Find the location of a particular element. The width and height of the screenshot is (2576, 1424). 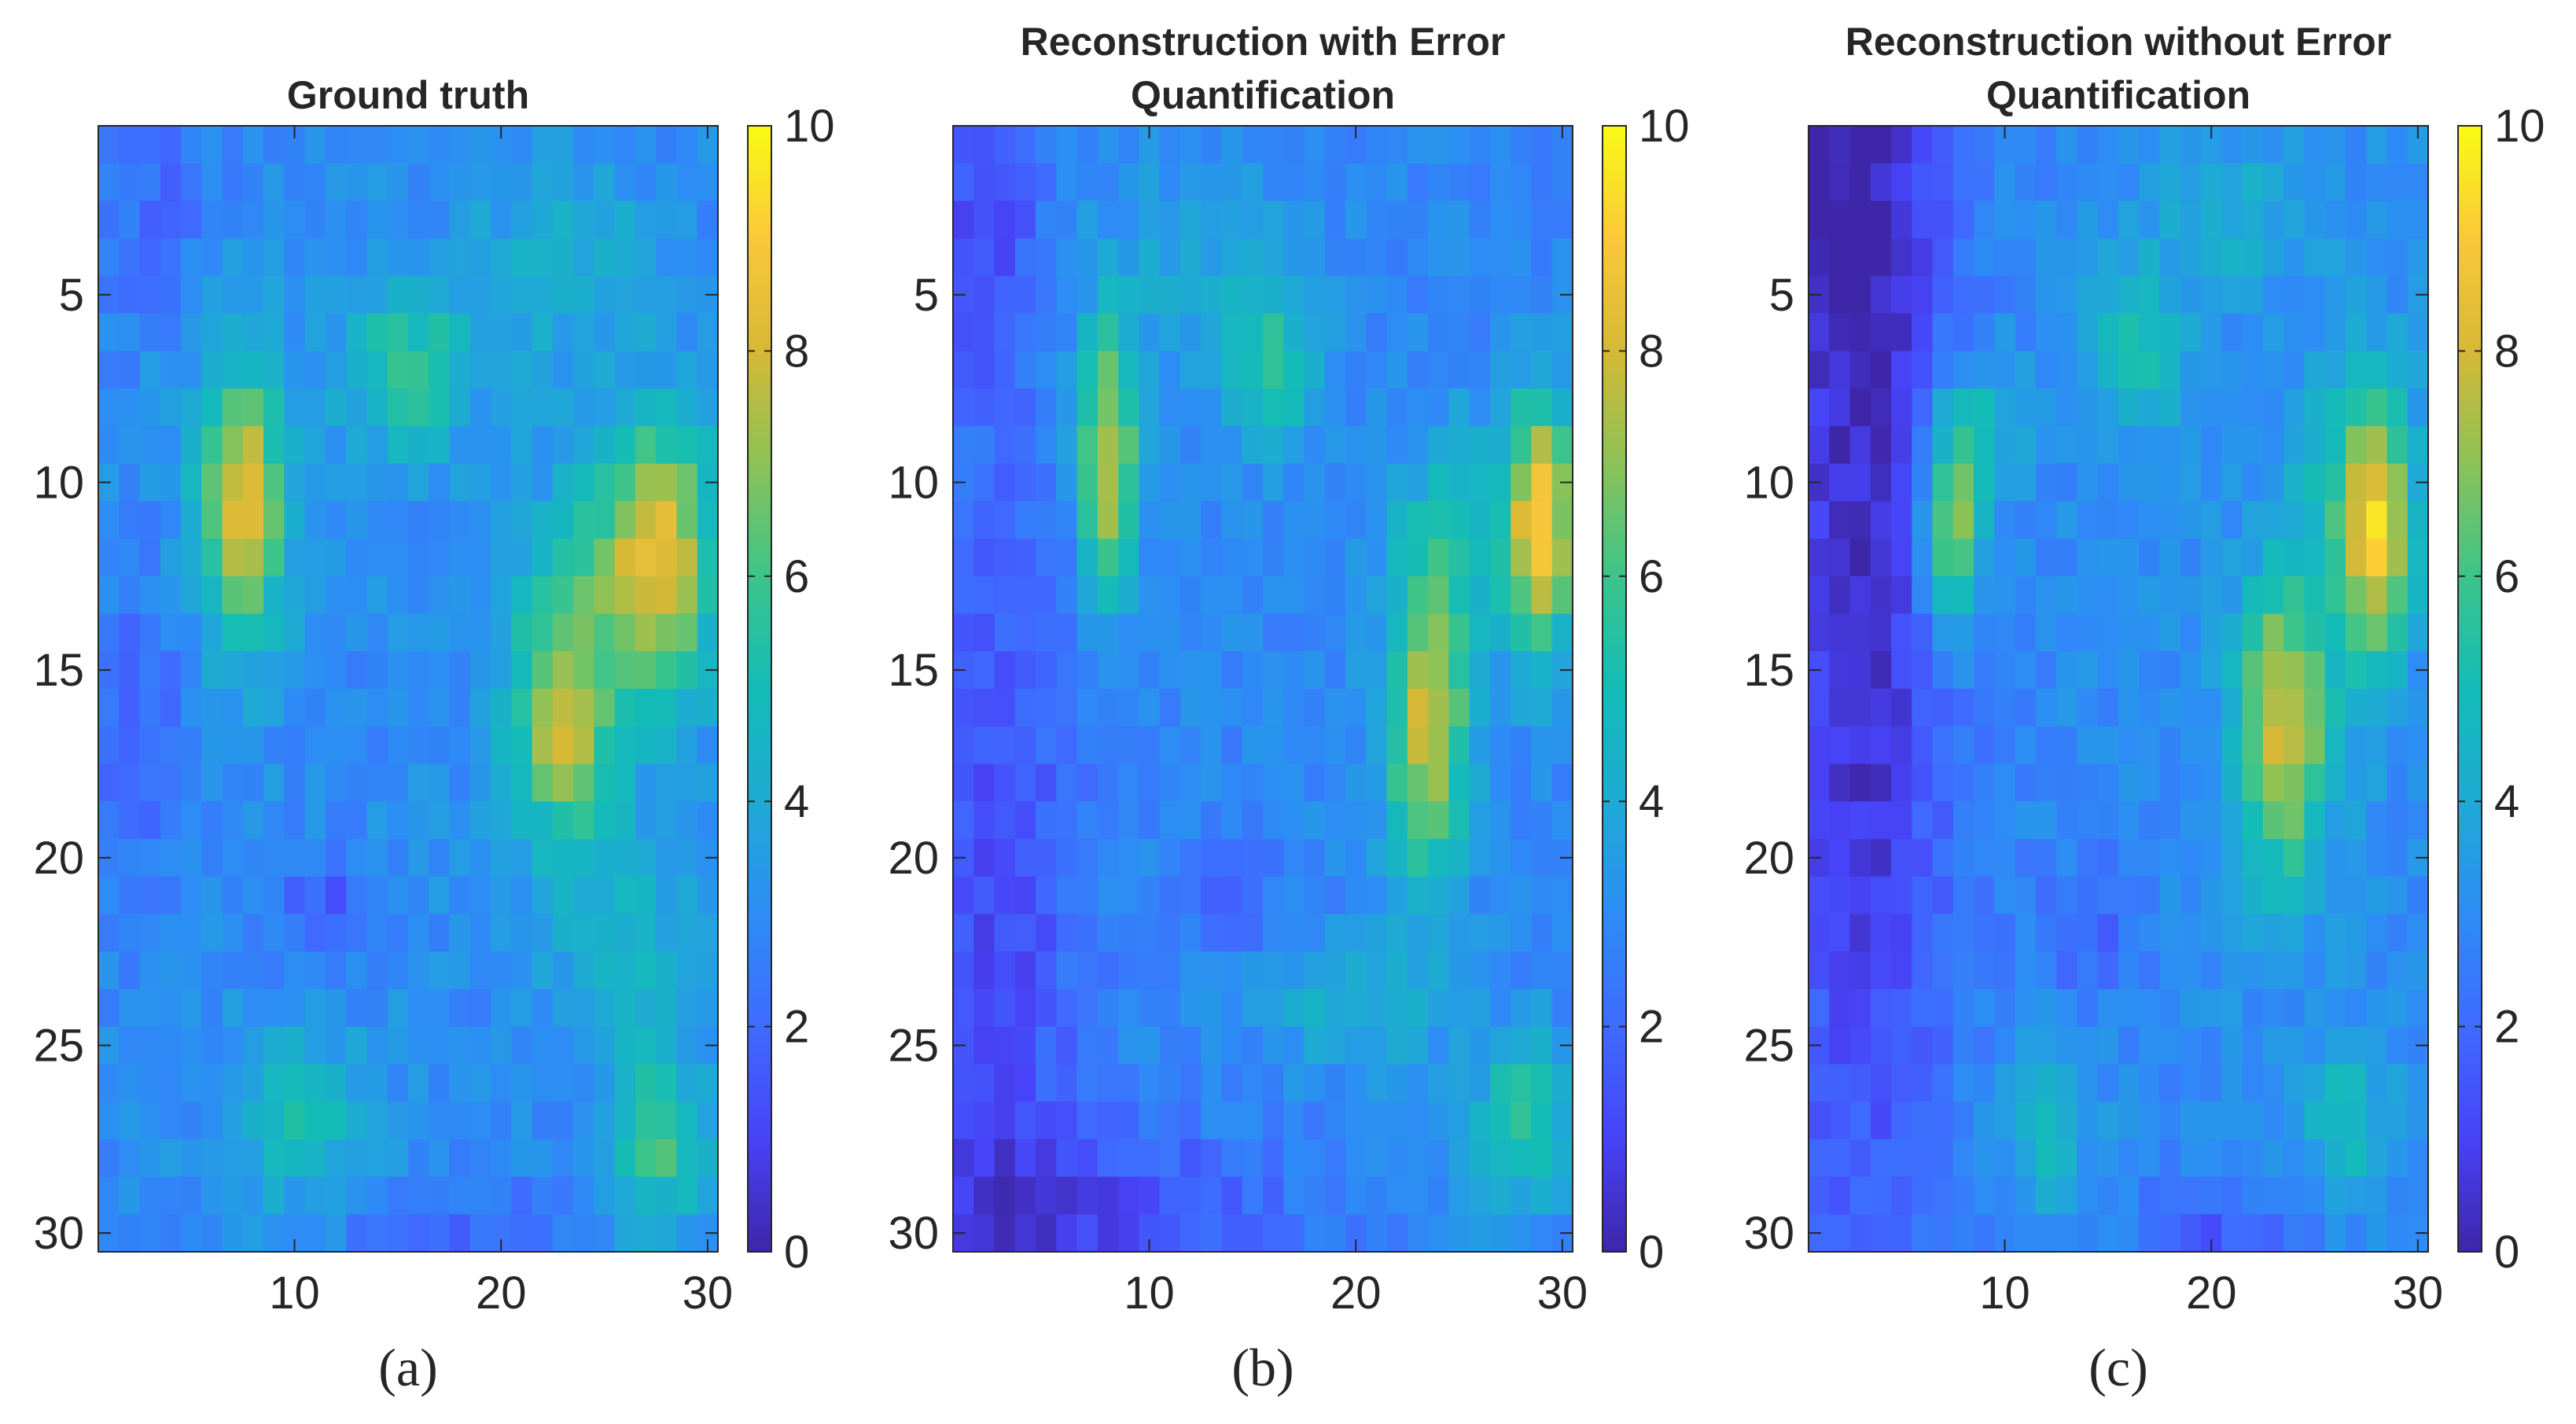

panel-b-cell-r18-c23 is located at coordinates (1418, 783).